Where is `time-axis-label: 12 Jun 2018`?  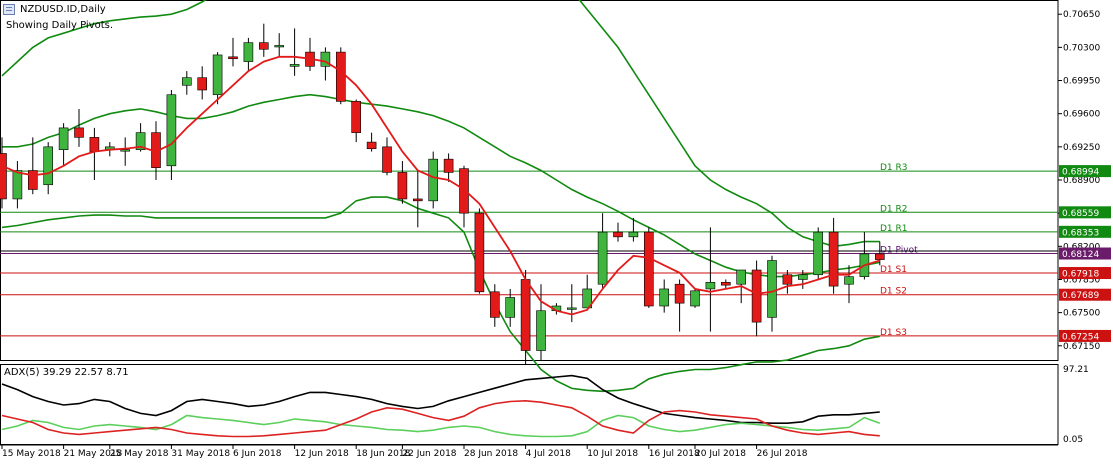
time-axis-label: 12 Jun 2018 is located at coordinates (322, 454).